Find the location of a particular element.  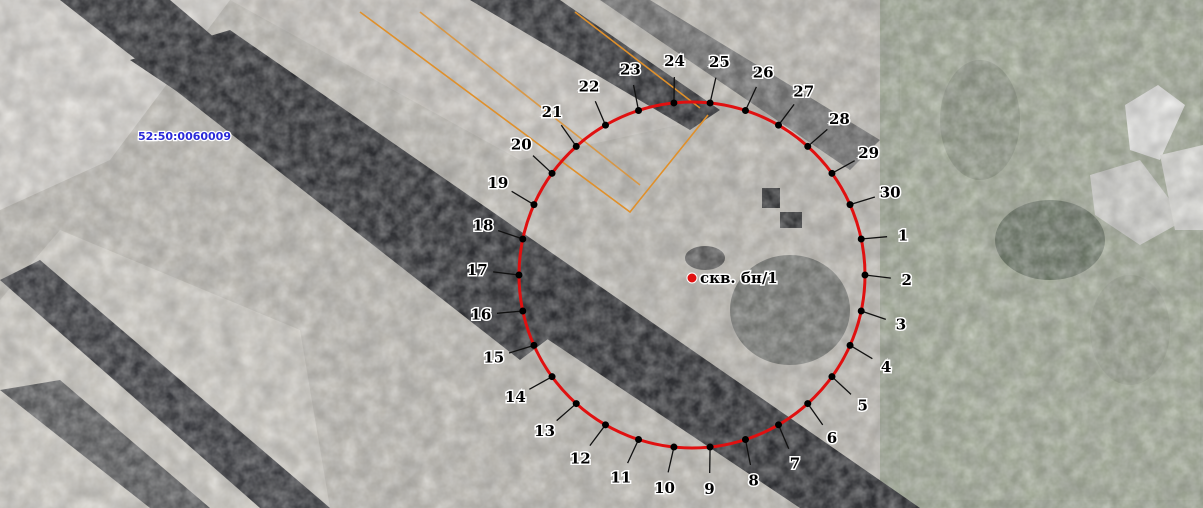

point-number-label: 23 is located at coordinates (630, 69).